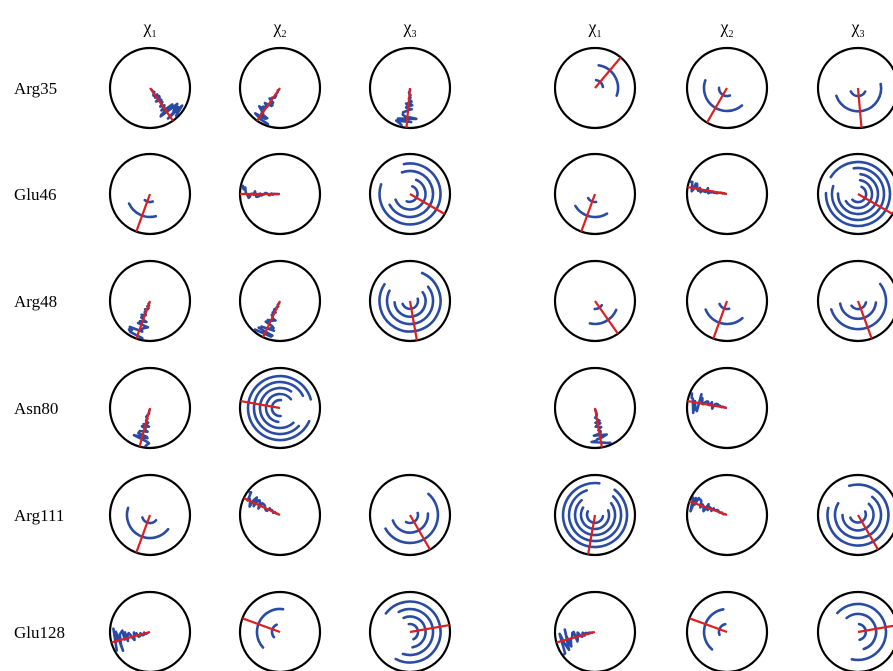 This screenshot has width=893, height=671. Describe the element at coordinates (595, 515) in the screenshot. I see `dial-arg111-chi1` at that location.